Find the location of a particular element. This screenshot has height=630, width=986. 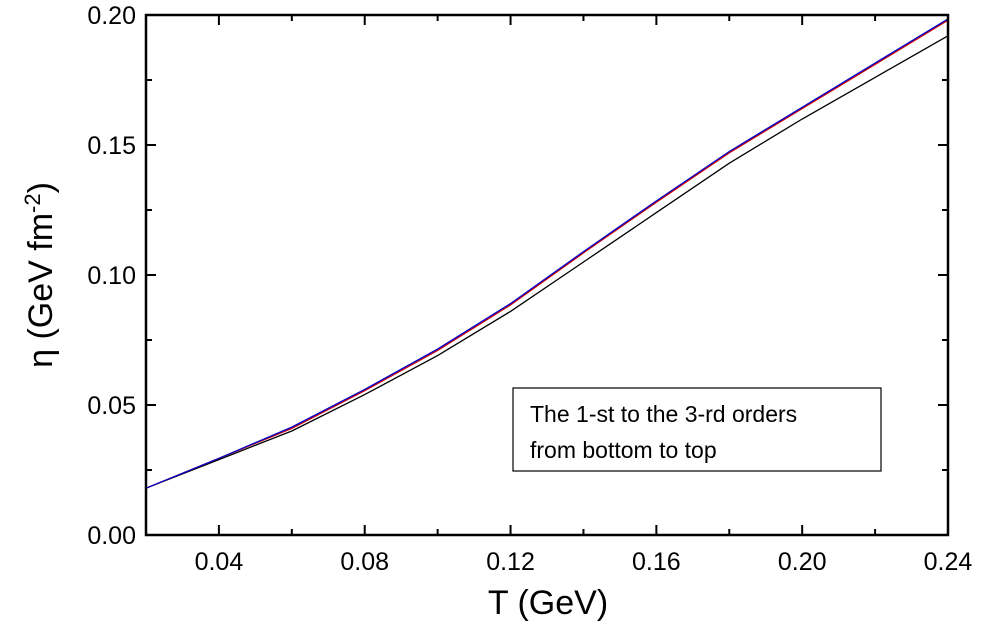

y-tick-label: 0.00 is located at coordinates (111, 536).